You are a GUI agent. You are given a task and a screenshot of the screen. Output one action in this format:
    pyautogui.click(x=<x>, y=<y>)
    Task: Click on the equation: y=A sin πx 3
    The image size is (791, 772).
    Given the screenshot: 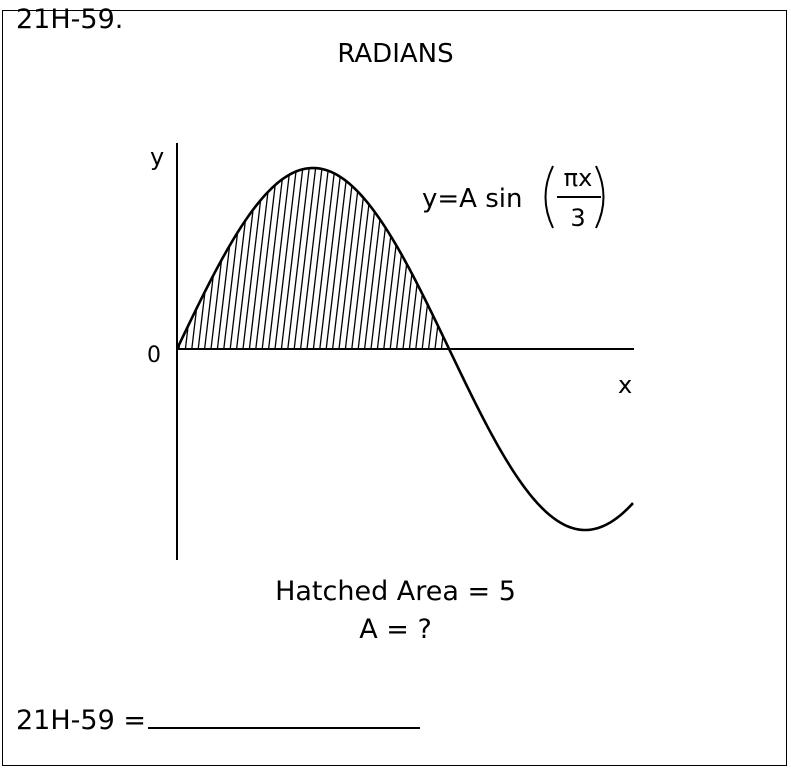 What is the action you would take?
    pyautogui.click(x=513, y=198)
    